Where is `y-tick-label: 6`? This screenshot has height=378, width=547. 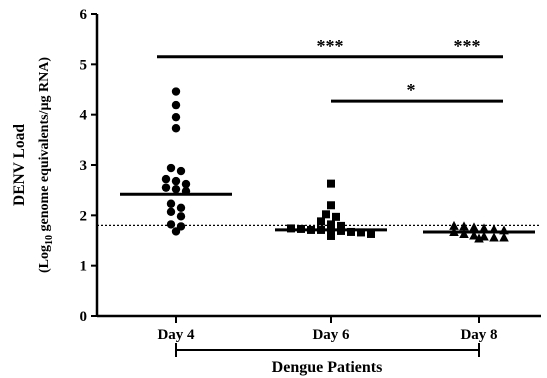
y-tick-label: 6 is located at coordinates (84, 15).